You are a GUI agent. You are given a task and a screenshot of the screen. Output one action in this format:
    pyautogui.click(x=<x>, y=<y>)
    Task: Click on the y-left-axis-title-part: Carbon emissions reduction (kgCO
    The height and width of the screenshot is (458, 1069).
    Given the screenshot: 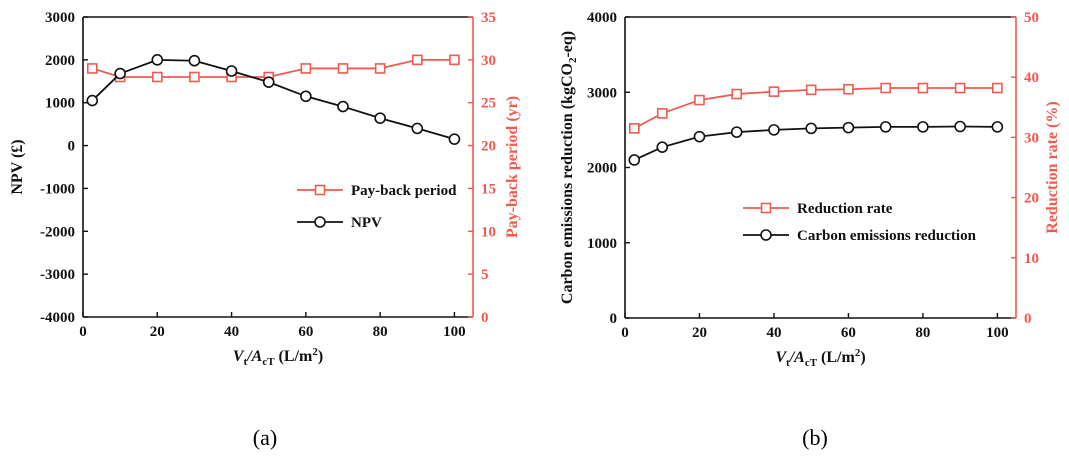 What is the action you would take?
    pyautogui.click(x=567, y=183)
    